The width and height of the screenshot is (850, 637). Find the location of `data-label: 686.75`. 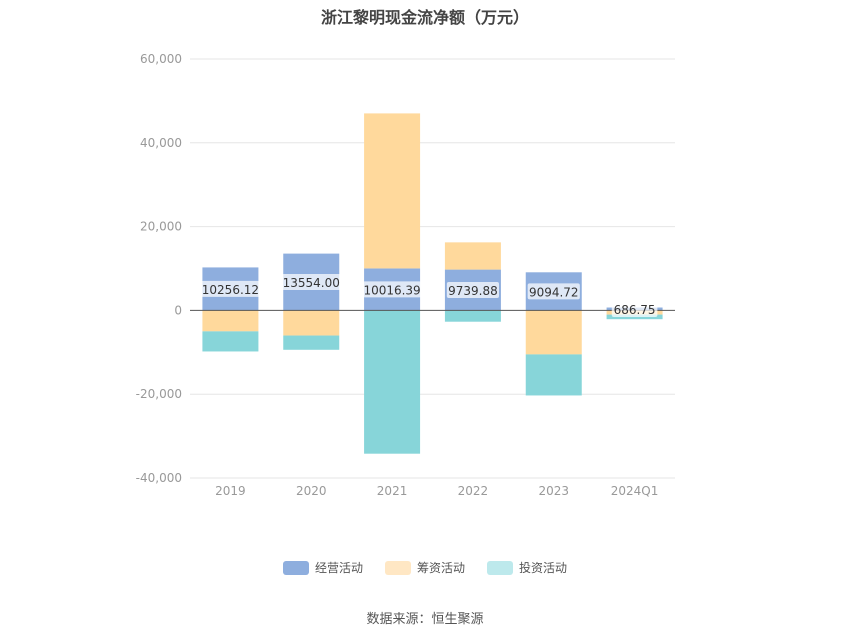

data-label: 686.75 is located at coordinates (635, 310).